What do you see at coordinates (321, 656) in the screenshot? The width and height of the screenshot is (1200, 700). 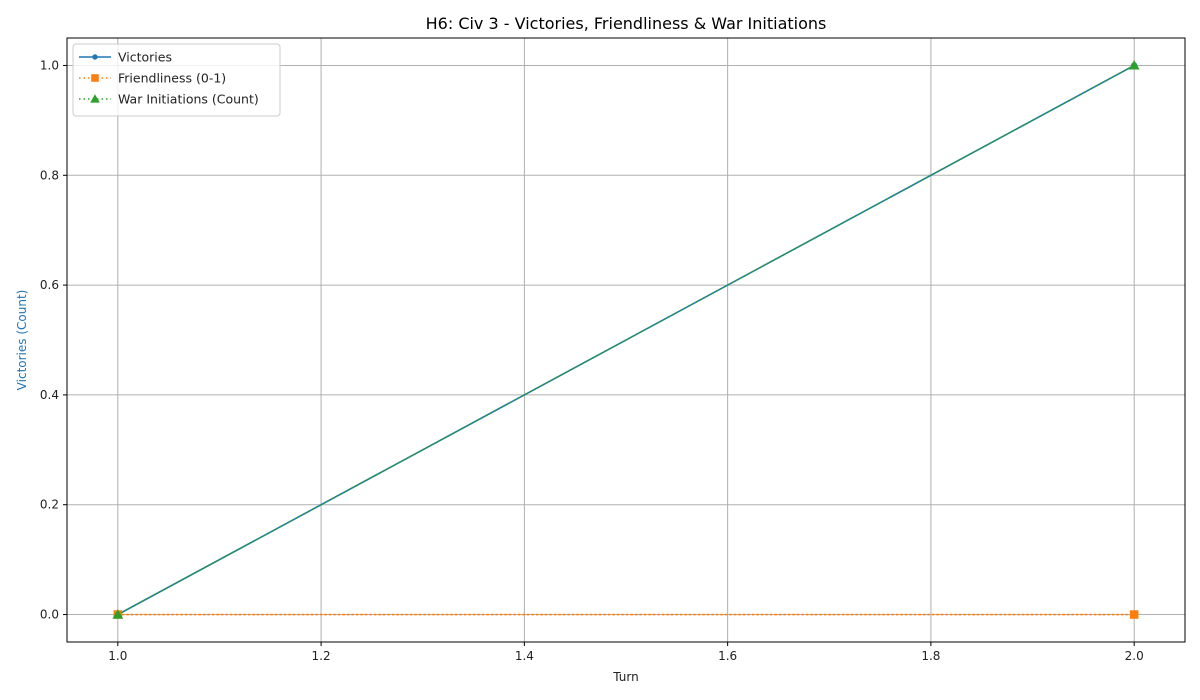 I see `x-tick-label: 1.2` at bounding box center [321, 656].